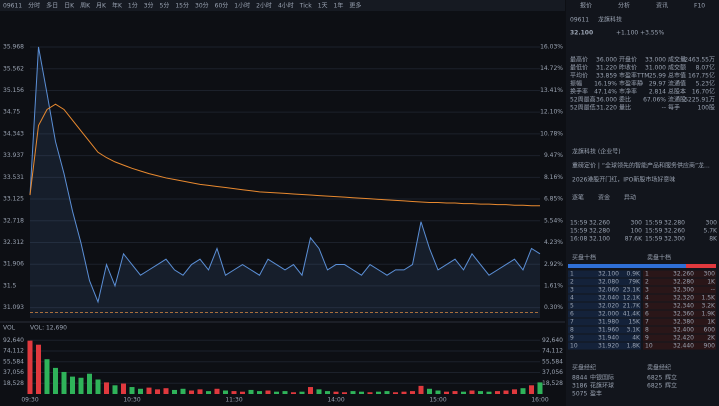  What do you see at coordinates (52, 6) in the screenshot?
I see `toolbar-tab: 多日` at bounding box center [52, 6].